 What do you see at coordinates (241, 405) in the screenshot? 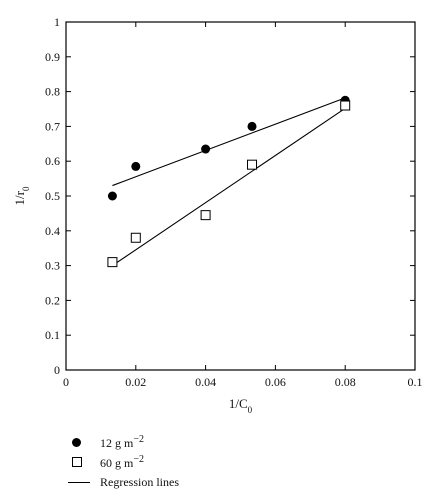
I see `x-axis-label: 1/C0` at bounding box center [241, 405].